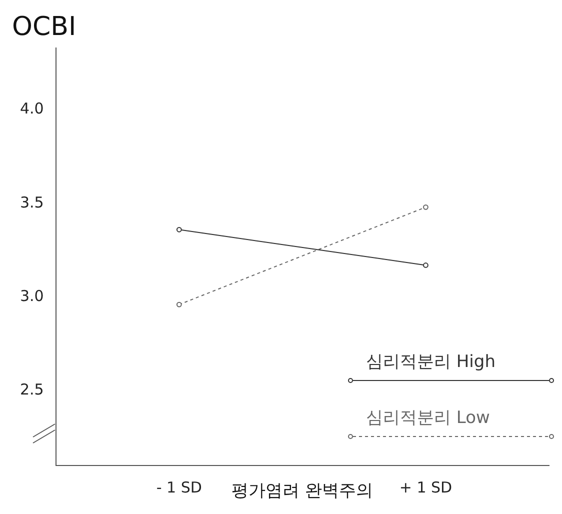 The image size is (562, 514). I want to click on x-axis-title: 평가염려 완벽주의, so click(303, 491).